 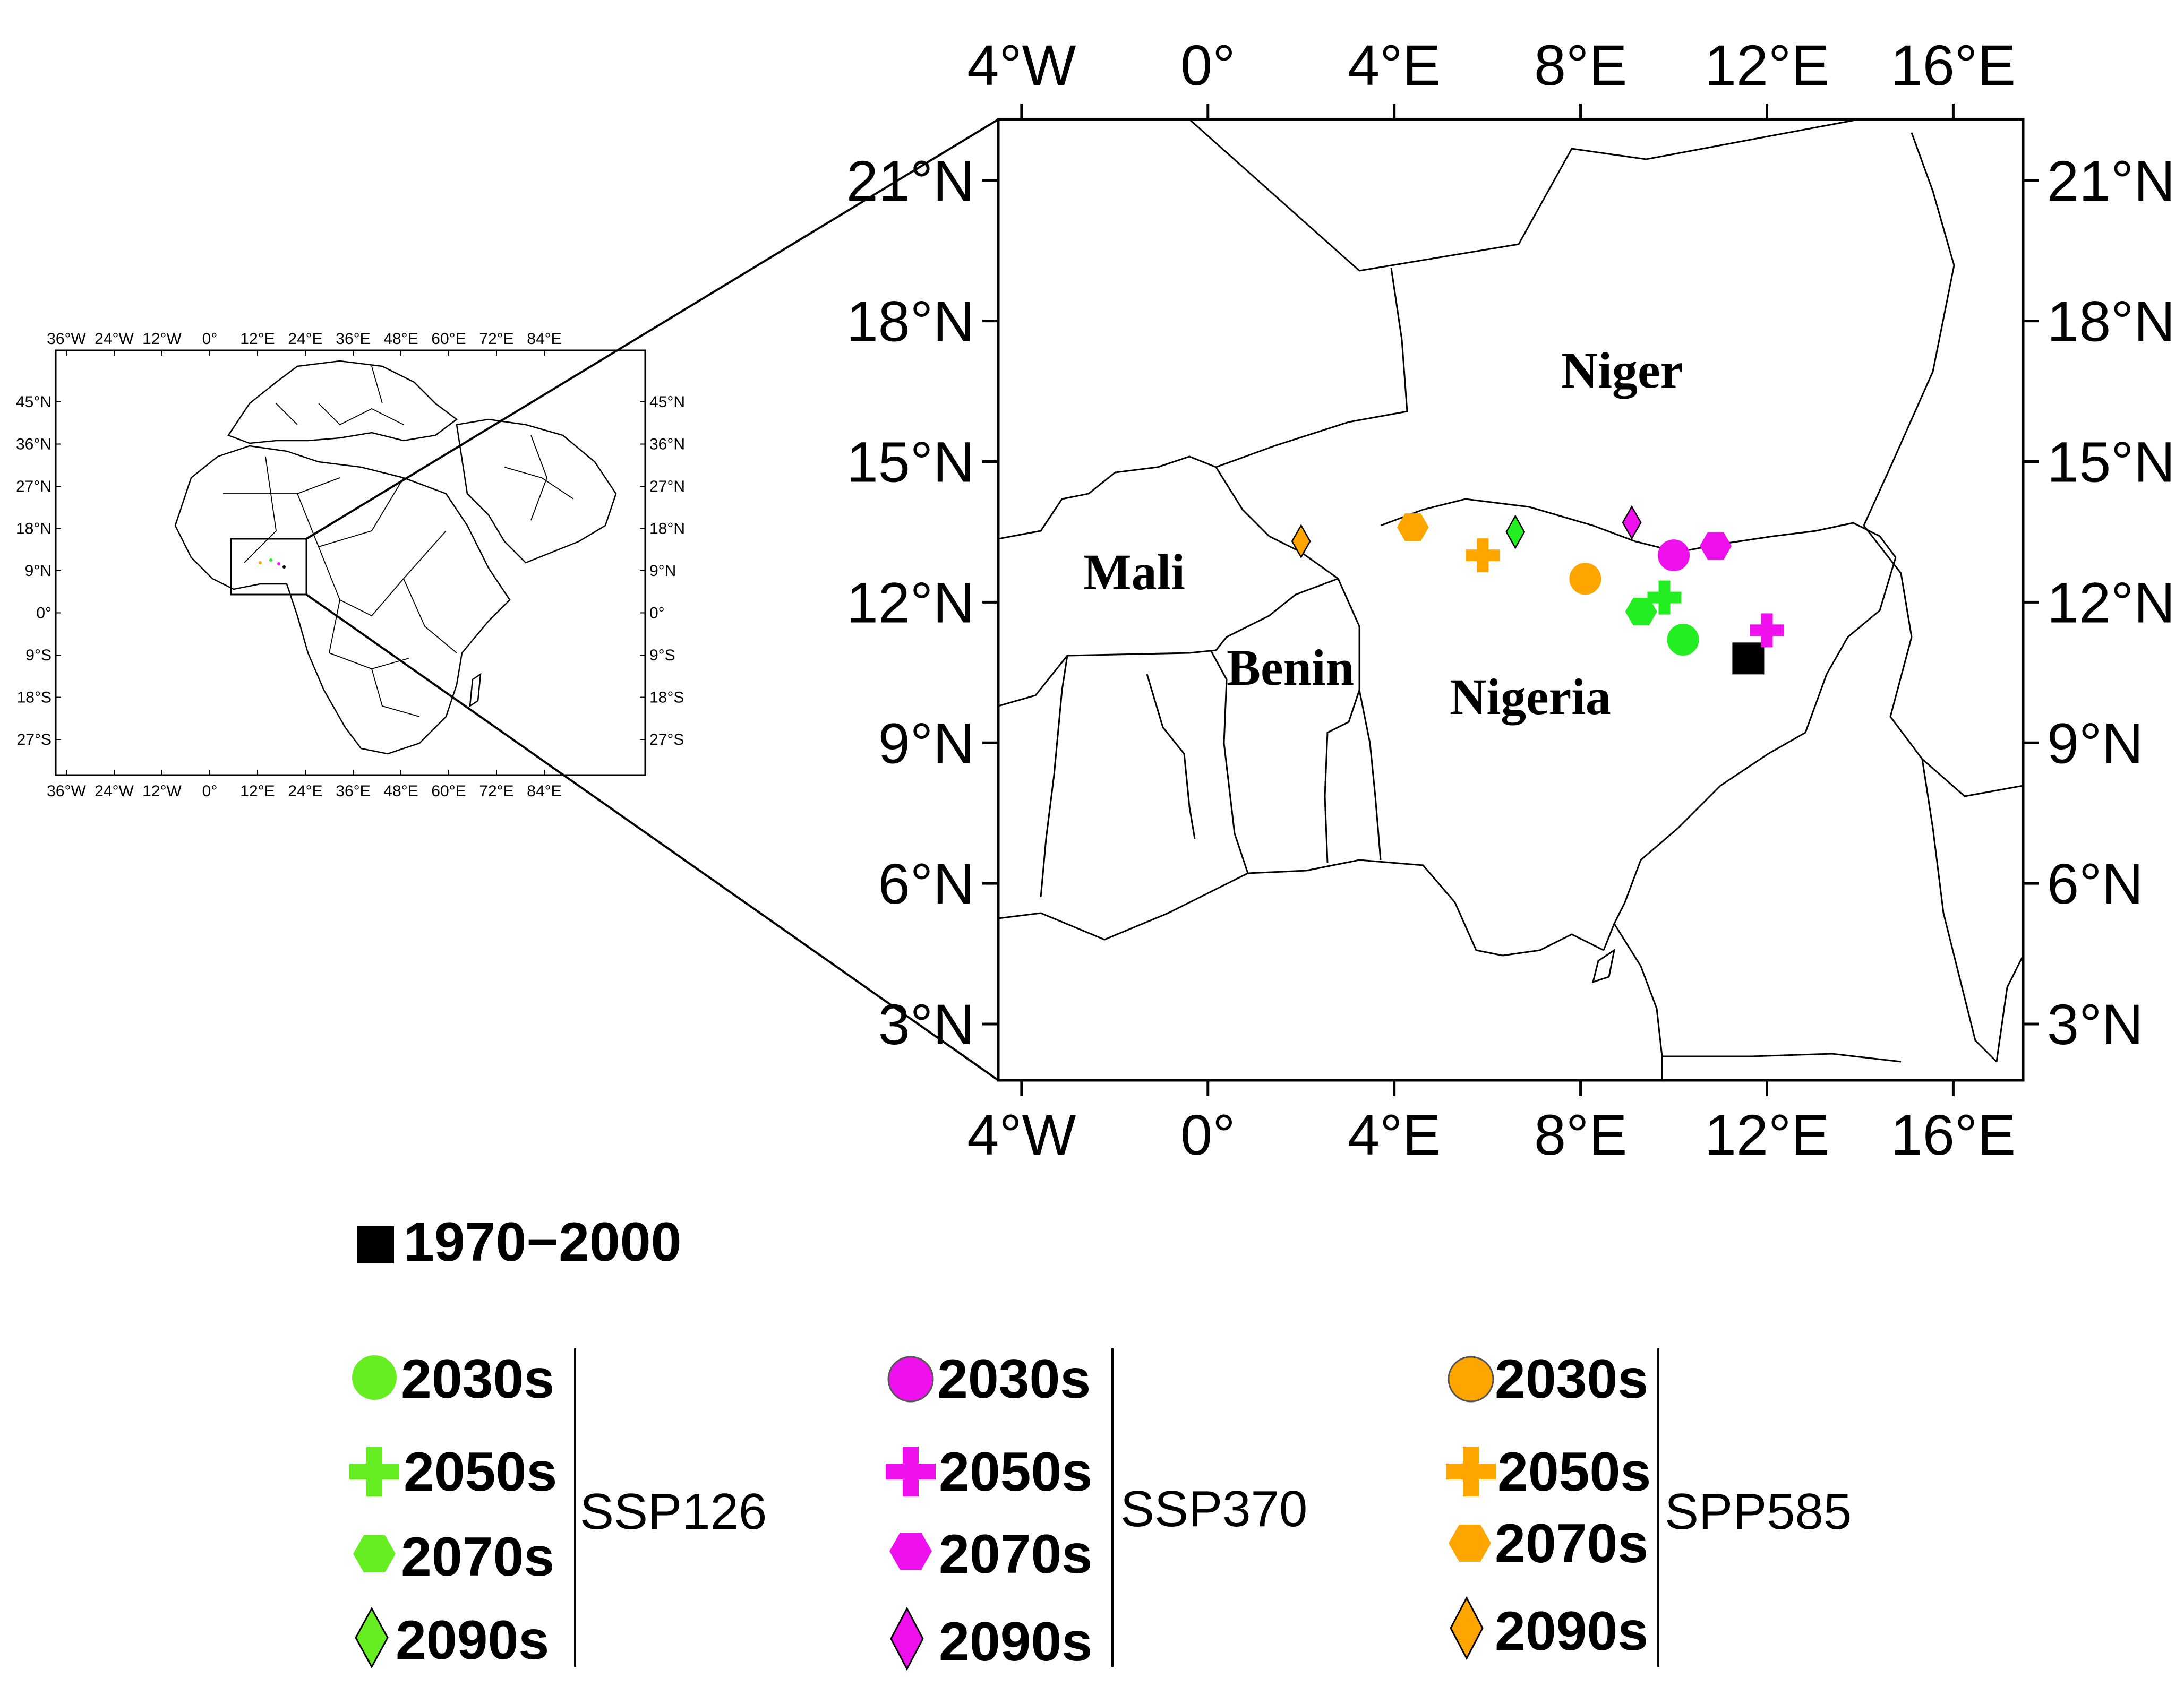 I want to click on inset-lon-label-top: 60°E, so click(x=448, y=339).